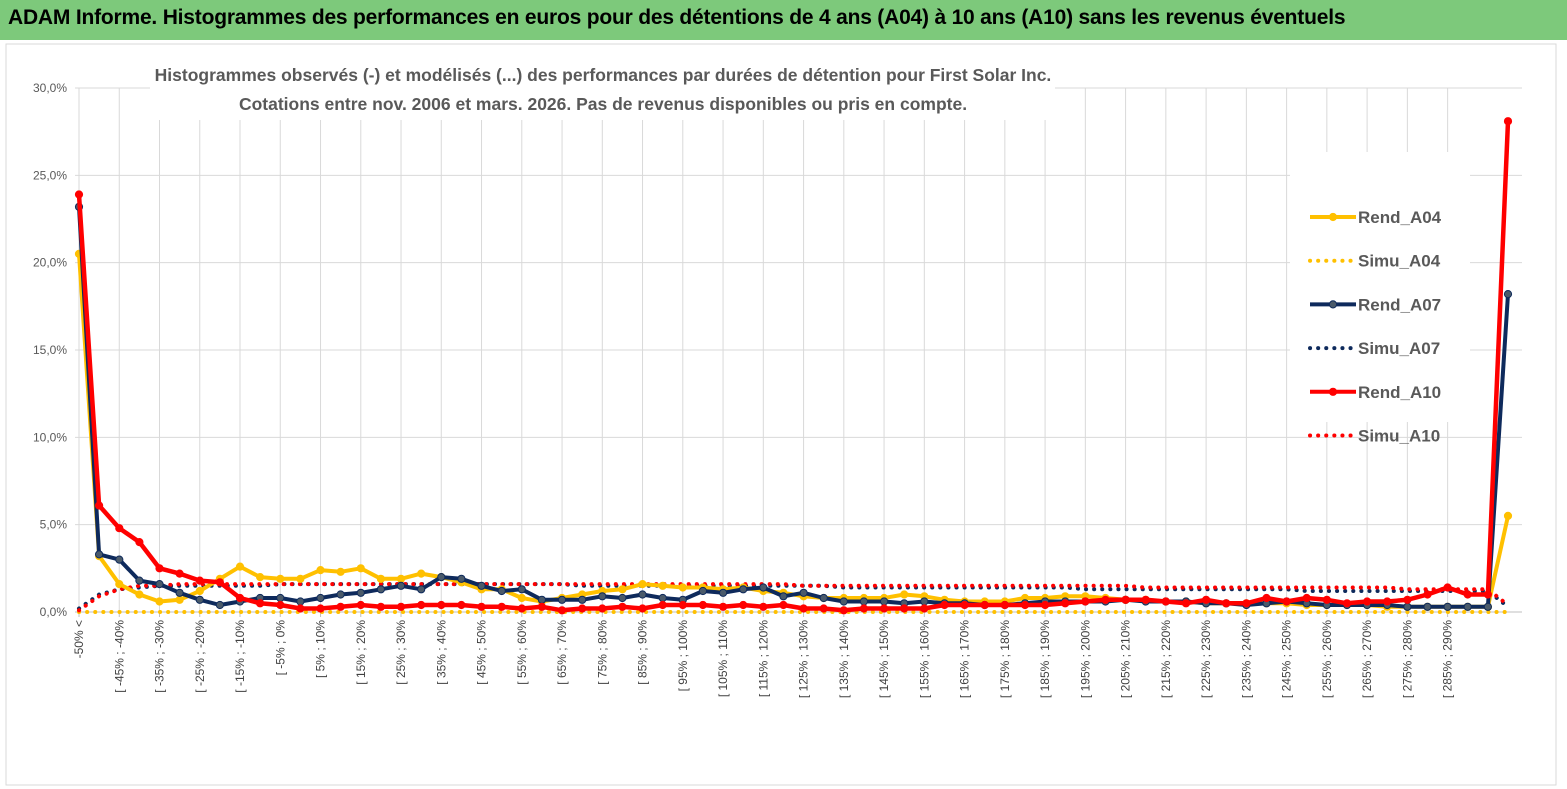 The width and height of the screenshot is (1567, 789). Describe the element at coordinates (361, 652) in the screenshot. I see `x-tick-label: [ 15% ; 20%` at that location.